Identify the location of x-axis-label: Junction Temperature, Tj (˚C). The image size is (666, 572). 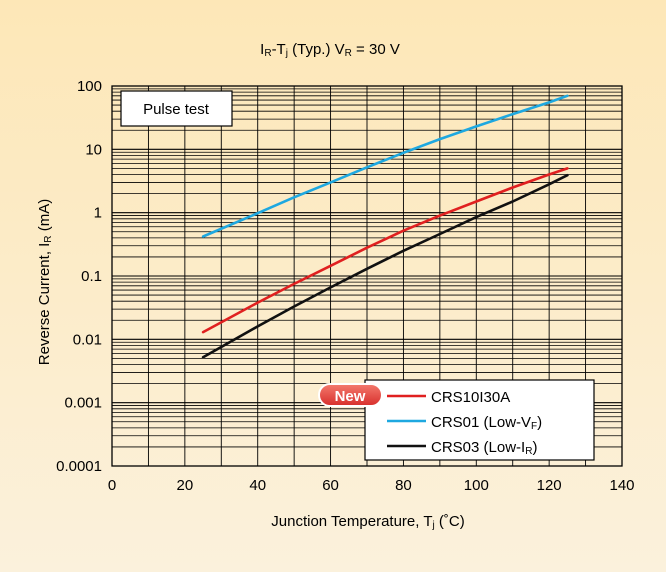
(367, 522).